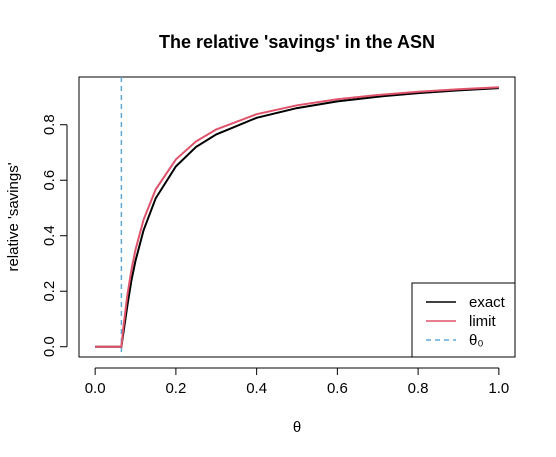 The height and width of the screenshot is (457, 556). Describe the element at coordinates (498, 388) in the screenshot. I see `x-tick-label: 1.0` at that location.